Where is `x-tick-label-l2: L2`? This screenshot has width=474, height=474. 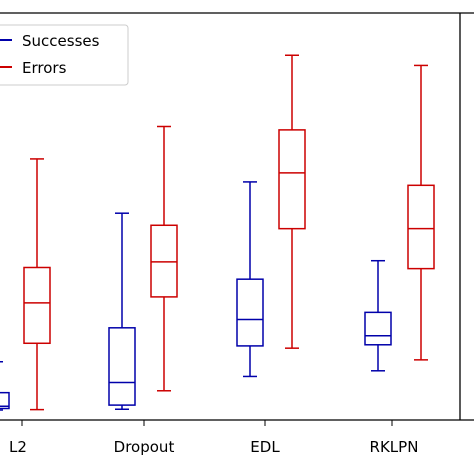
x-tick-label-l2: L2 is located at coordinates (18, 447).